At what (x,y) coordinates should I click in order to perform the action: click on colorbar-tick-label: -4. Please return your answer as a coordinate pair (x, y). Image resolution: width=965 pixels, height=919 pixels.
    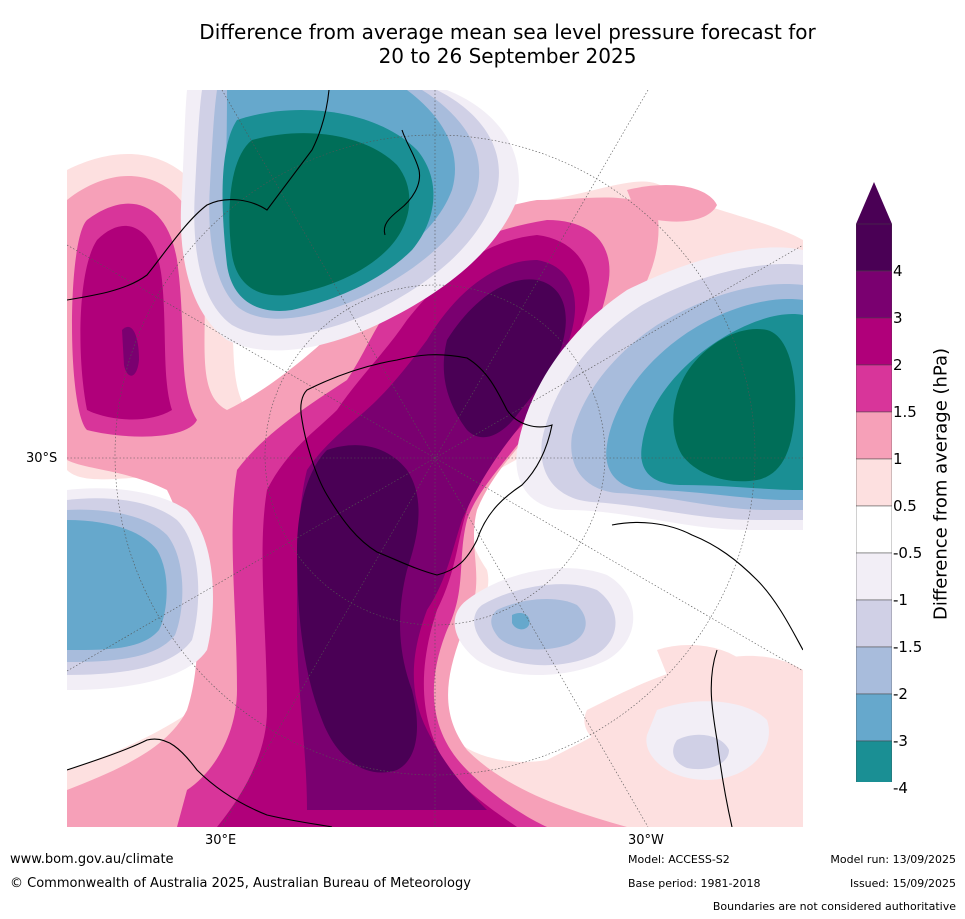
    Looking at the image, I should click on (900, 788).